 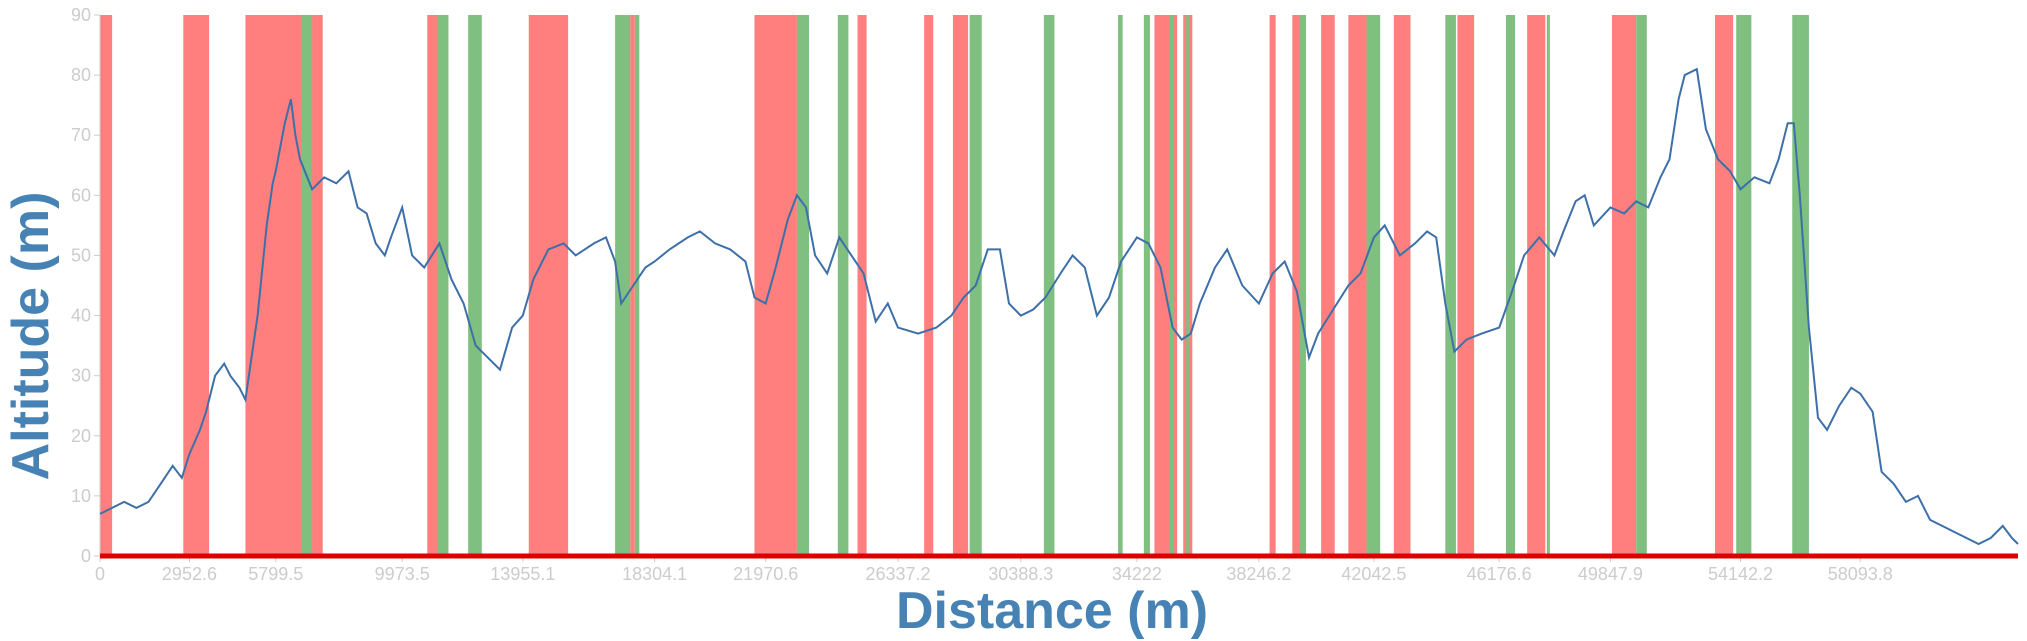 What do you see at coordinates (31, 336) in the screenshot?
I see `y-axis-title: Altitude (m)` at bounding box center [31, 336].